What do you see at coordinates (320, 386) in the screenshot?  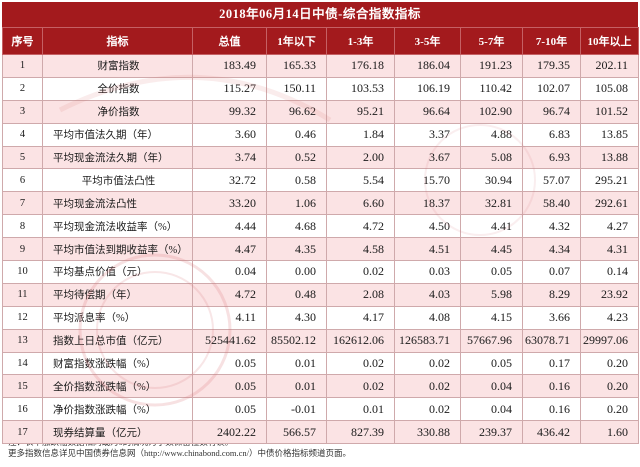 I see `table-row: 15 全价指数涨跌幅（%） 0.05 0.01 0.02 0.02 0.04 0.16 0.20` at bounding box center [320, 386].